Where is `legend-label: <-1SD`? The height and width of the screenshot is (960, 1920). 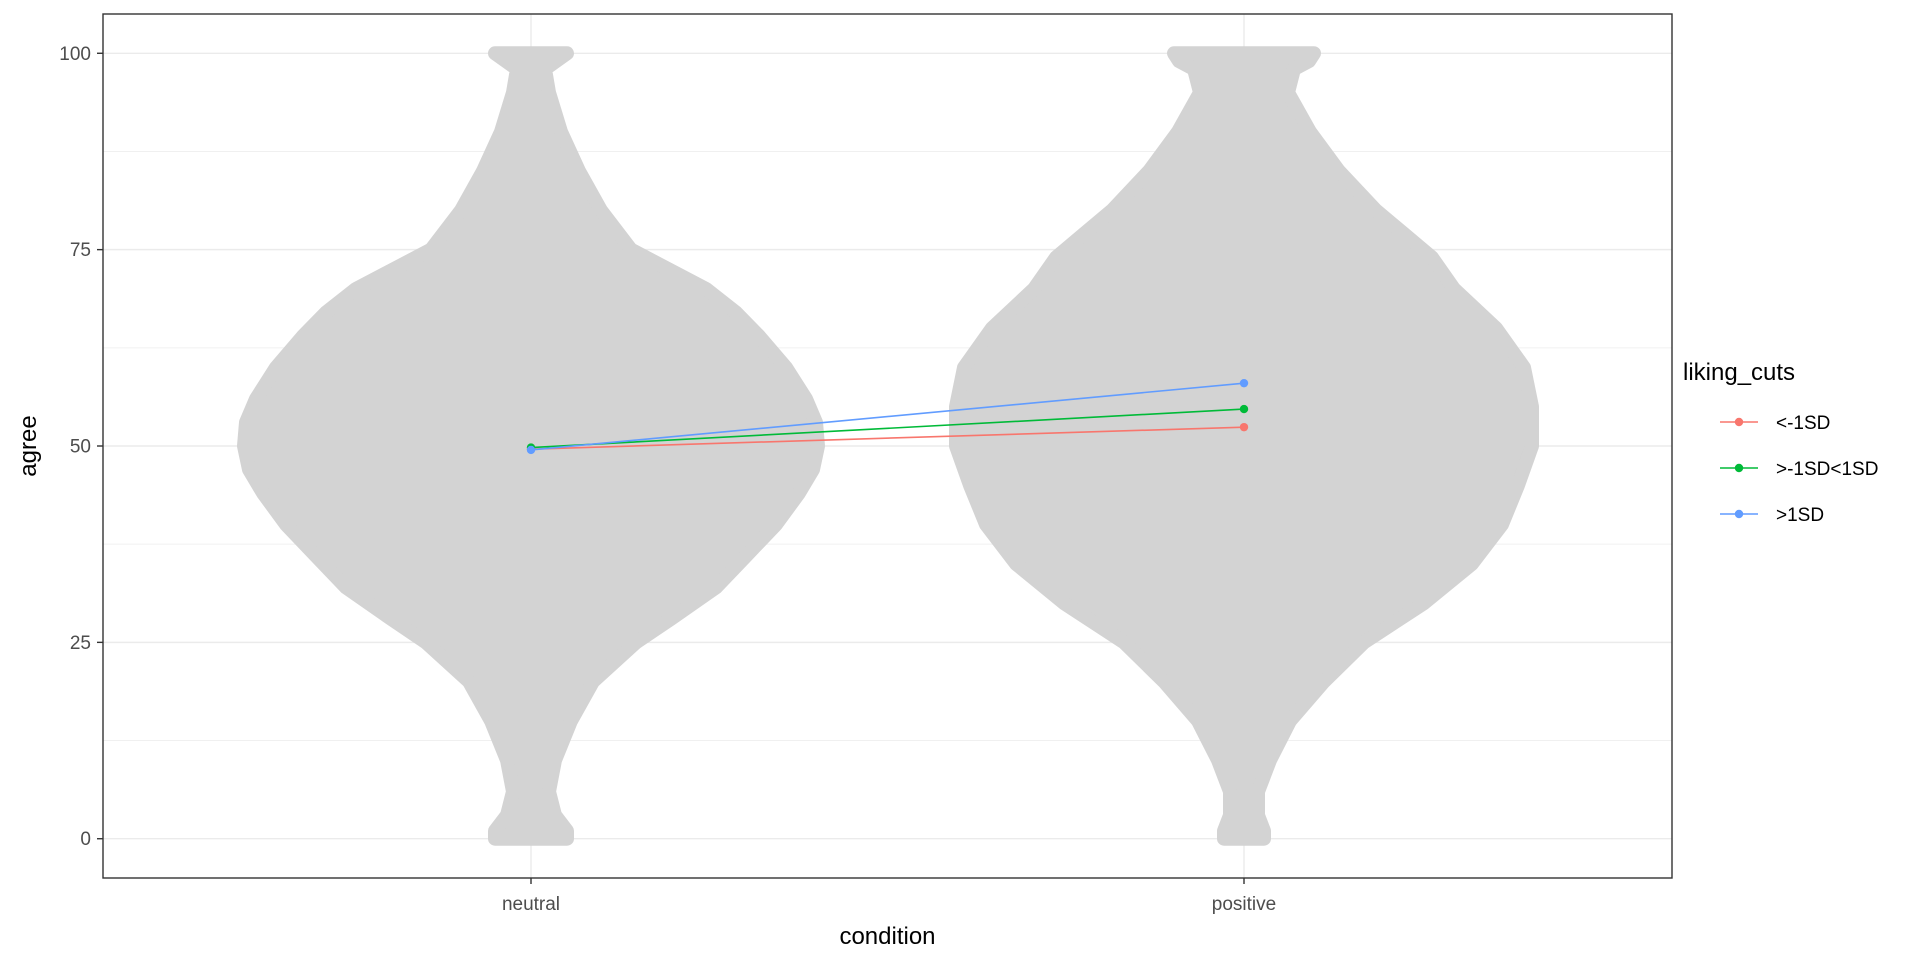 legend-label: <-1SD is located at coordinates (1803, 423).